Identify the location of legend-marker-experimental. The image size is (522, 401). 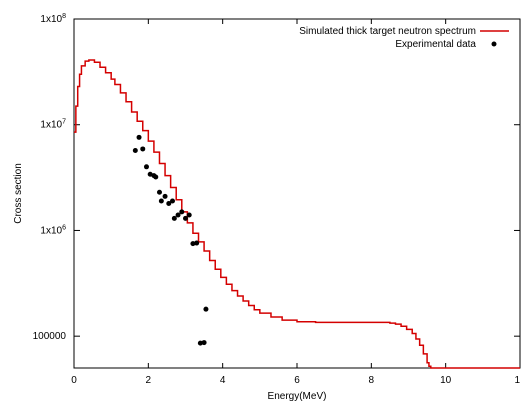
(494, 44).